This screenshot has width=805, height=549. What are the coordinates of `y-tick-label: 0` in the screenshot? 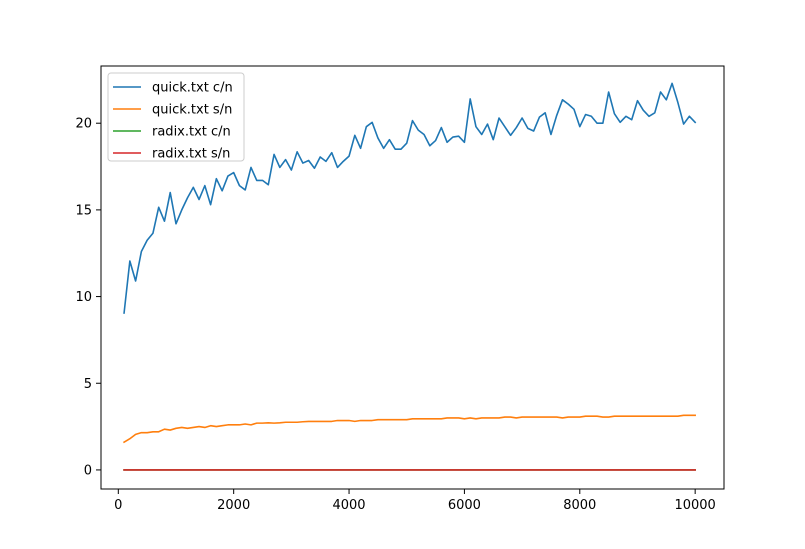 It's located at (88, 470).